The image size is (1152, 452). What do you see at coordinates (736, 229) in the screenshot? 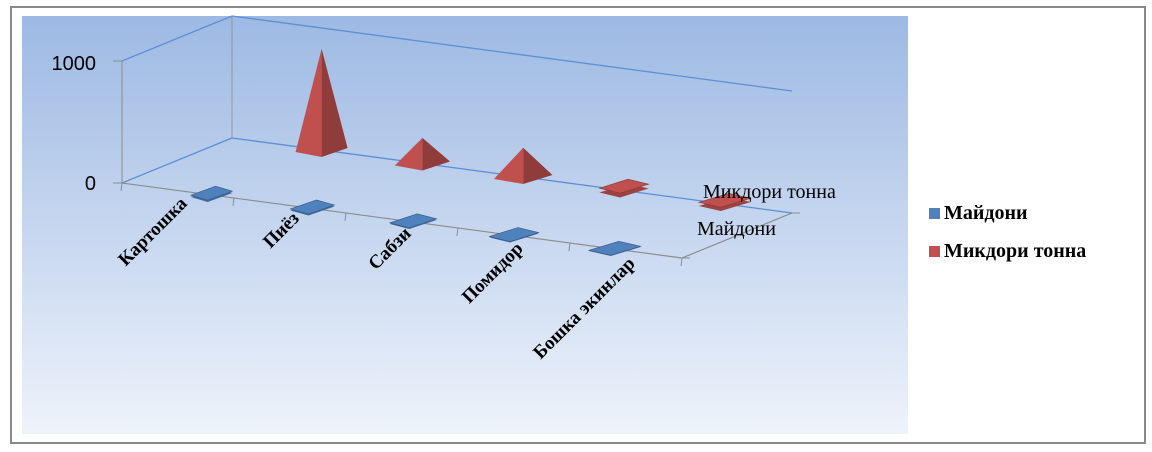
I see `depth-tick-label: Майдони` at bounding box center [736, 229].